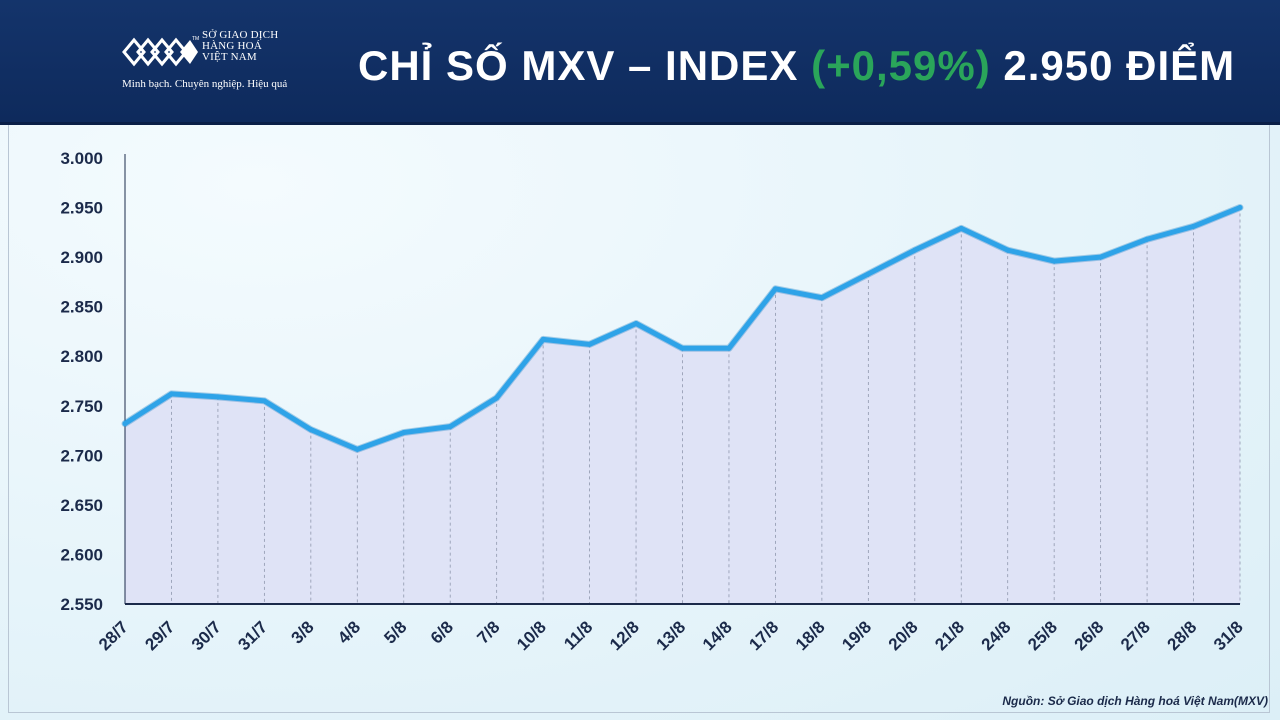 Image resolution: width=1280 pixels, height=720 pixels. I want to click on y-tick-label: 2.600, so click(81, 554).